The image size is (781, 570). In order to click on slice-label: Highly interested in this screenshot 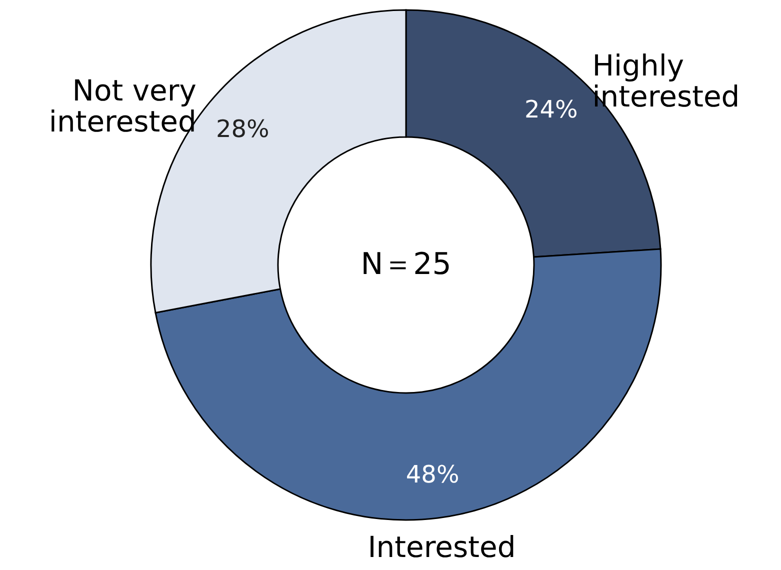, I will do `click(666, 81)`.